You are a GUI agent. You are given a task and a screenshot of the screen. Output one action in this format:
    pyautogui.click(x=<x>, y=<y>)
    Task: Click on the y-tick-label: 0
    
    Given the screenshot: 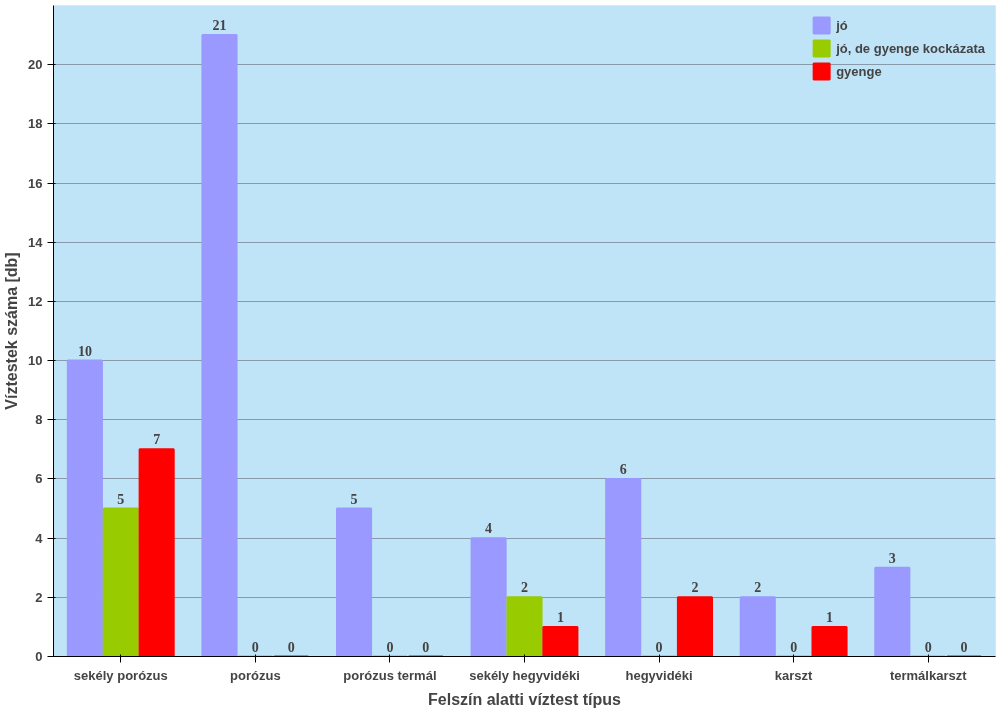 What is the action you would take?
    pyautogui.click(x=39, y=656)
    